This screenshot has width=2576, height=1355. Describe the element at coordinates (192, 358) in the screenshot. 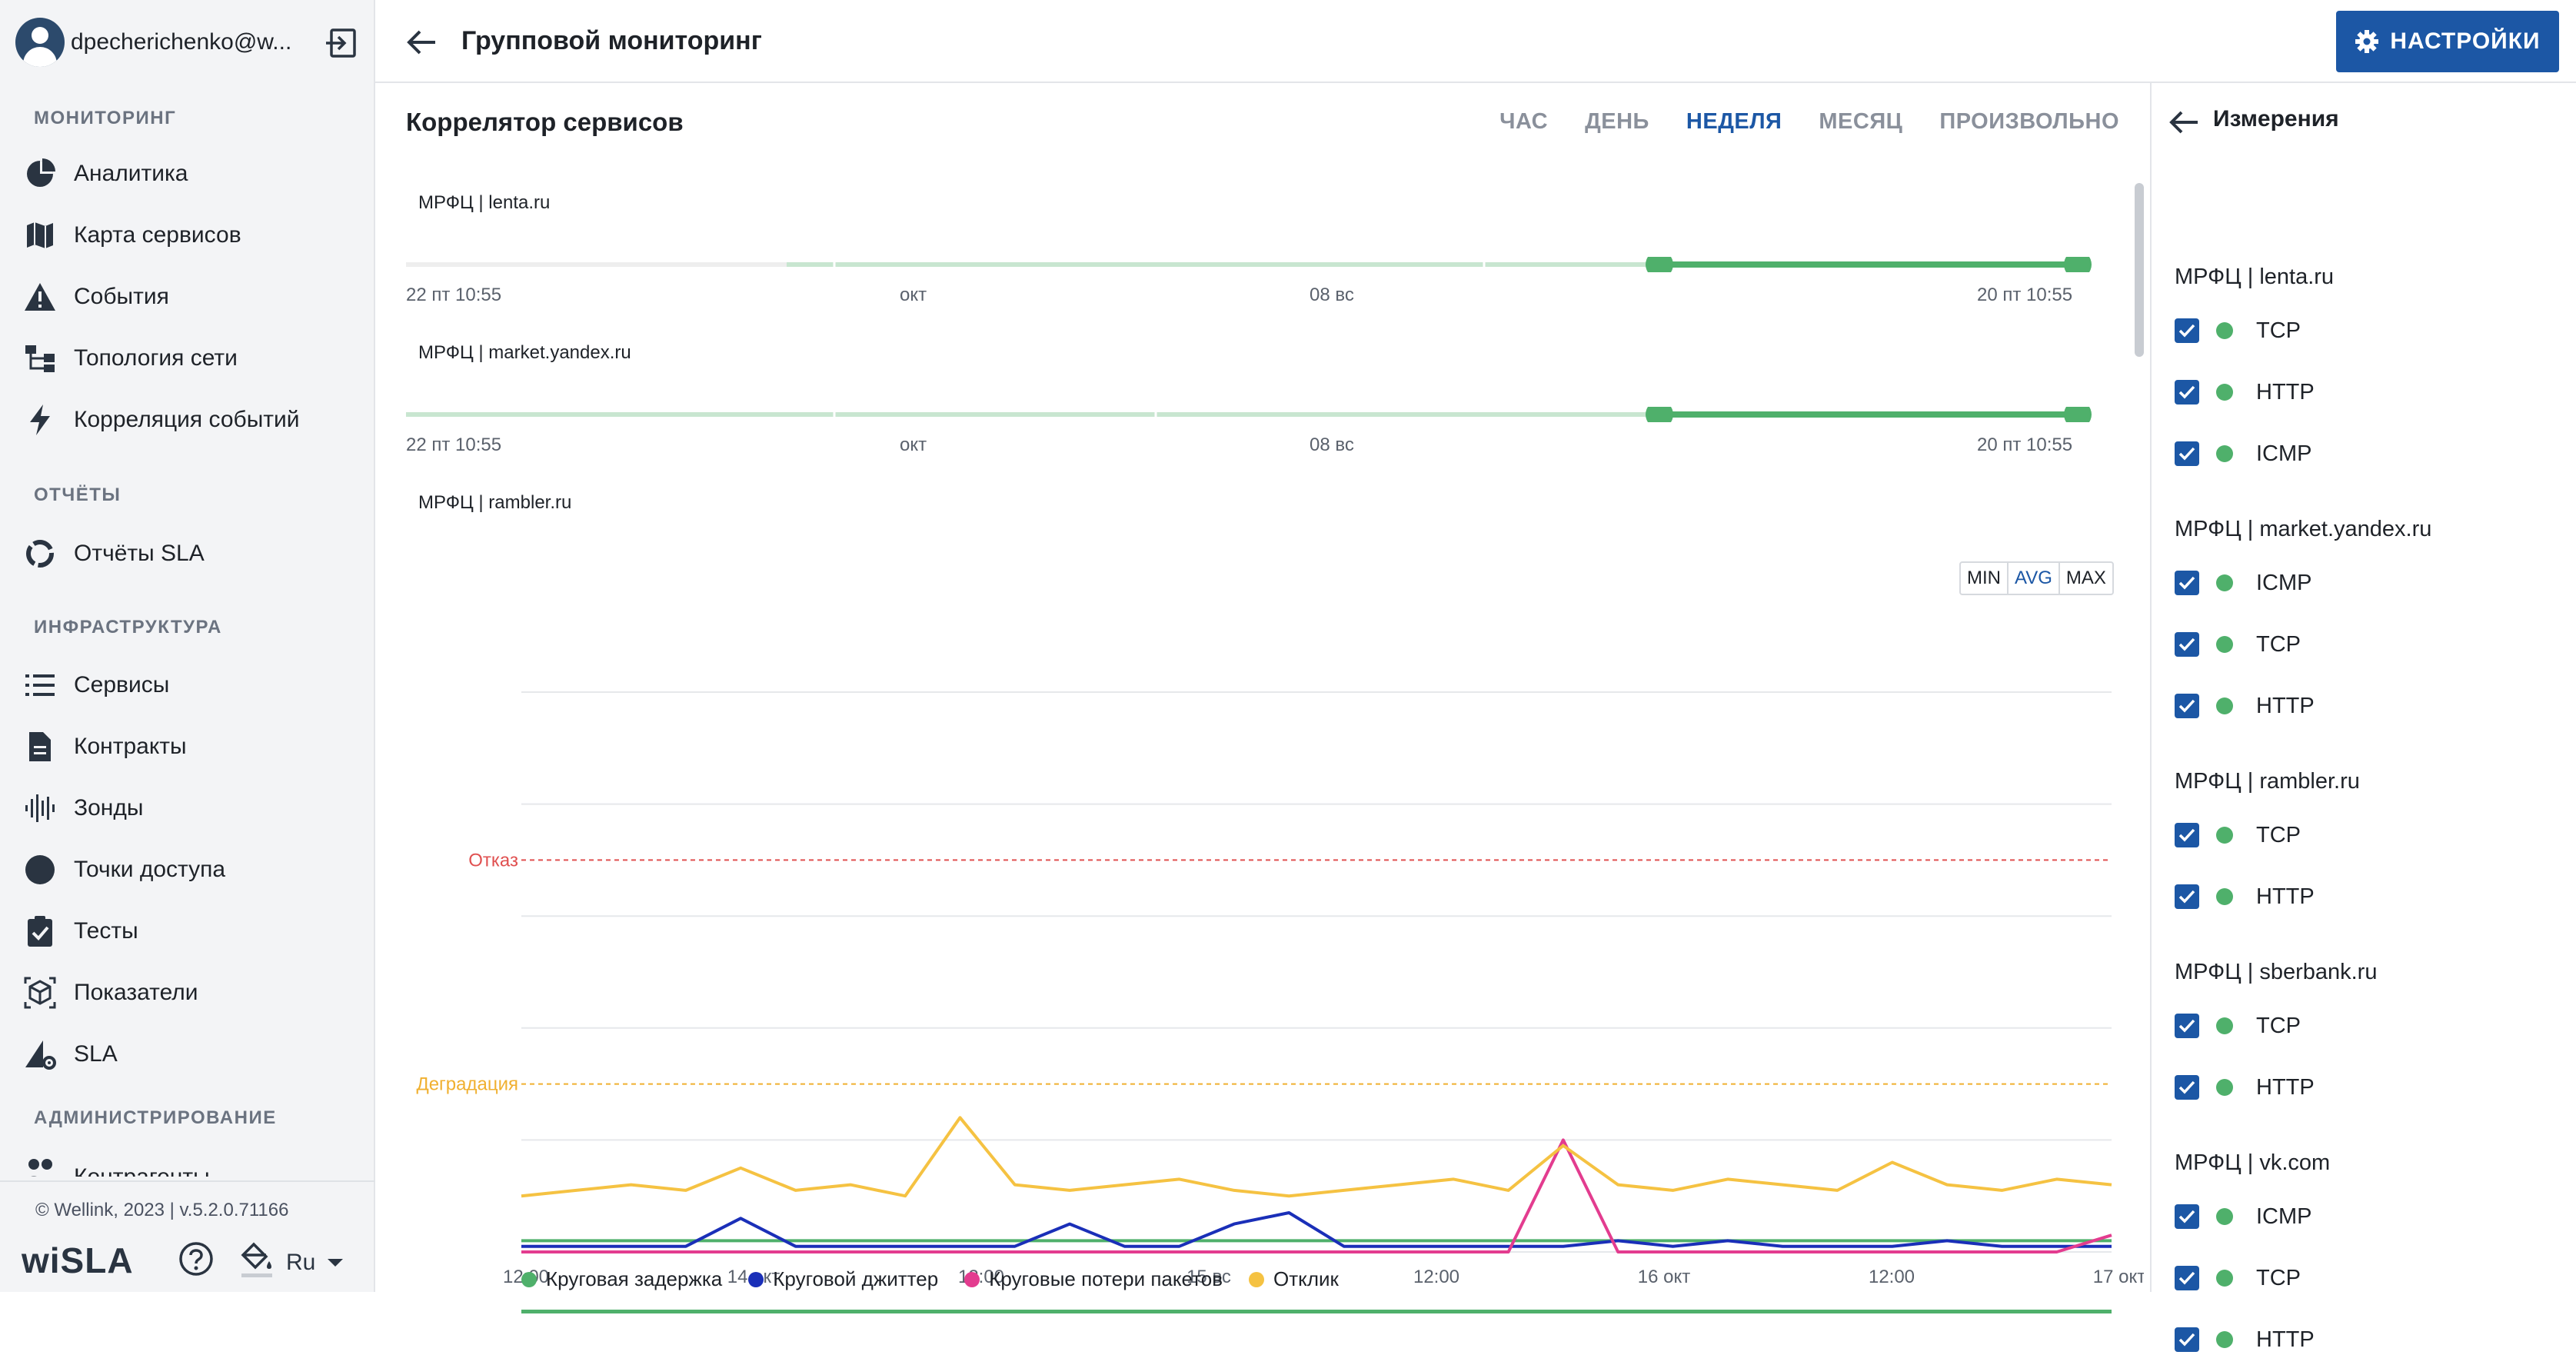

I see `sidebar-item-topology: Топология сети` at that location.